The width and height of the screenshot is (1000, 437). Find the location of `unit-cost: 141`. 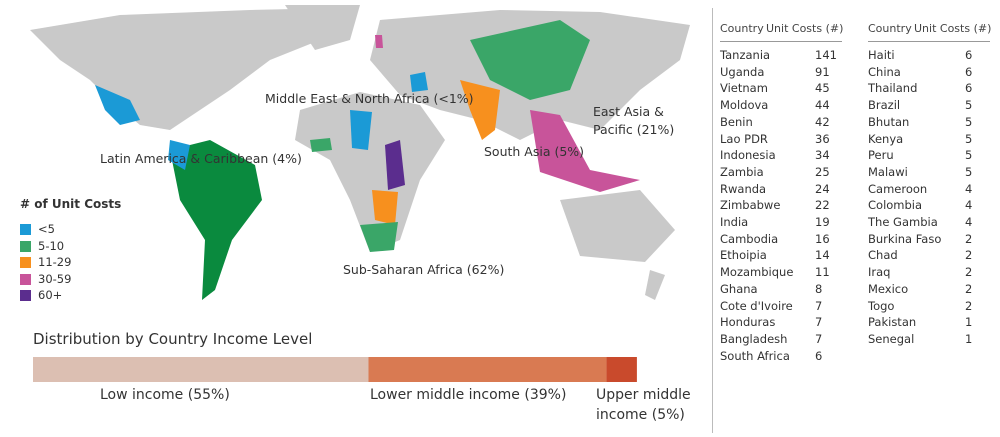

unit-cost: 141 is located at coordinates (826, 55).